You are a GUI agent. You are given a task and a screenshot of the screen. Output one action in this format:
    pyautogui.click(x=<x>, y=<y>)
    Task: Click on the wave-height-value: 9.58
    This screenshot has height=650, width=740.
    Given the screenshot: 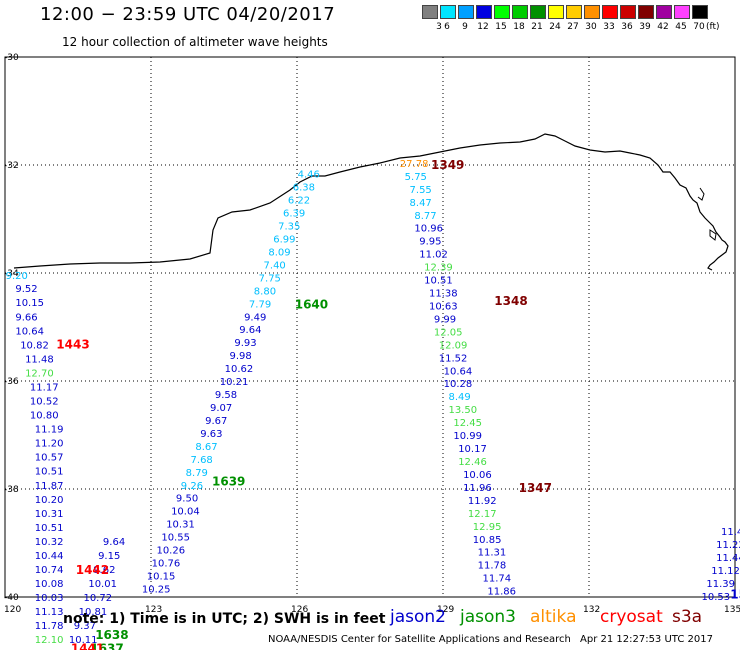 What is the action you would take?
    pyautogui.click(x=226, y=395)
    